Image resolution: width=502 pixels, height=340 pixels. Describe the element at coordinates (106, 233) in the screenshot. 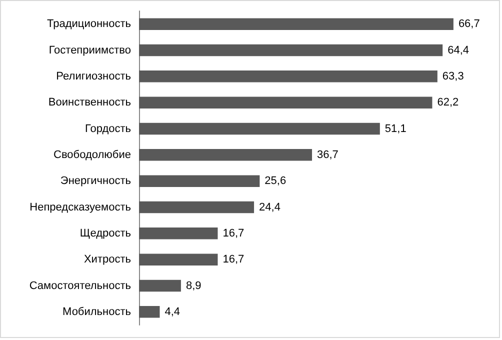

I see `y-tick-label: Щедрость` at that location.